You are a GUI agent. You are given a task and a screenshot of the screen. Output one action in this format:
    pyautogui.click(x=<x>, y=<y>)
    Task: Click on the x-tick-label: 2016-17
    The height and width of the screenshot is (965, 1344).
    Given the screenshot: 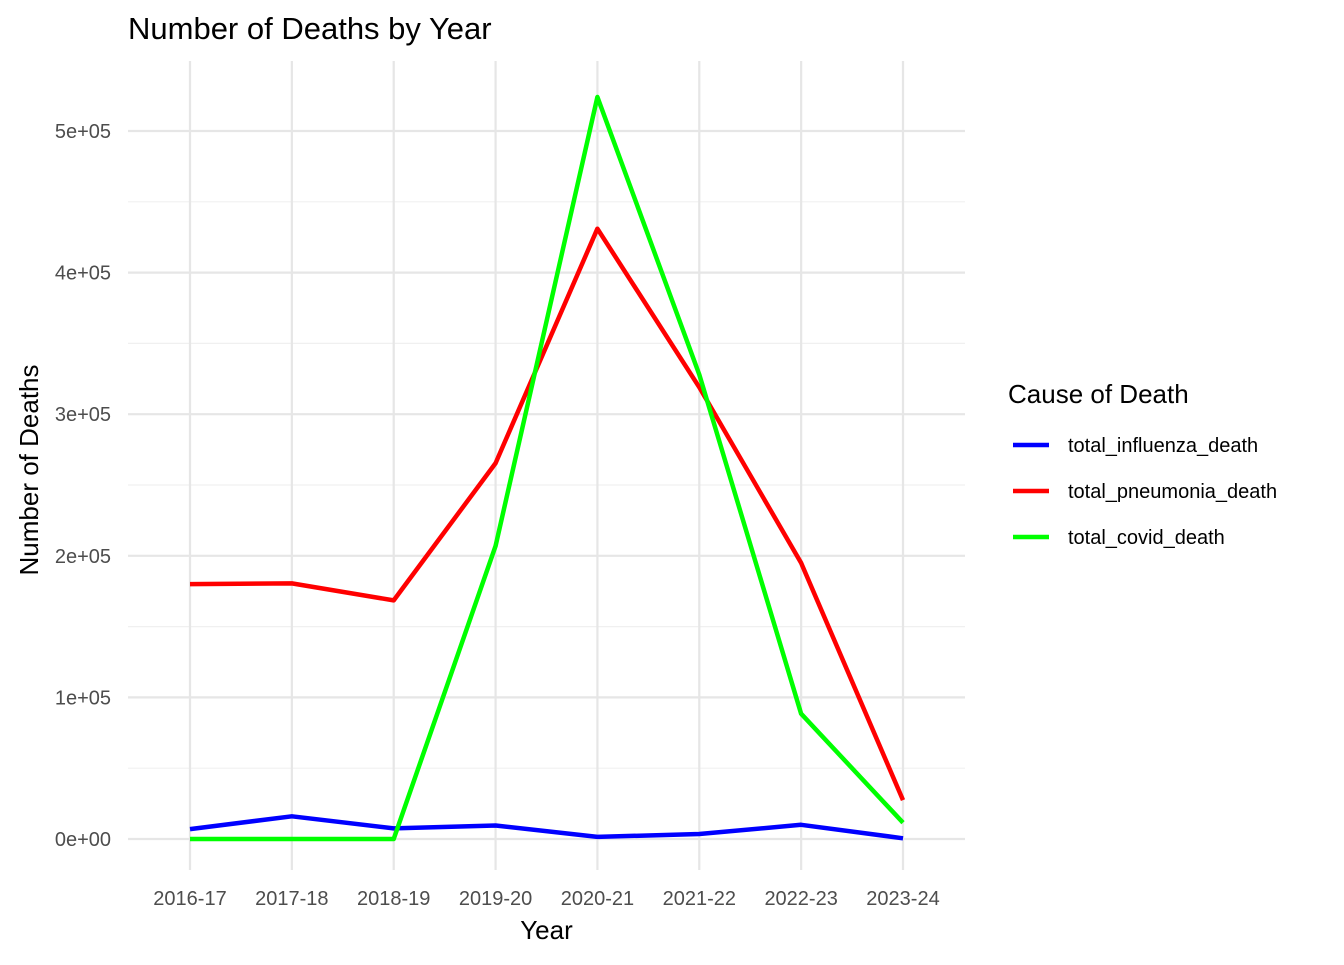 What is the action you would take?
    pyautogui.click(x=189, y=899)
    